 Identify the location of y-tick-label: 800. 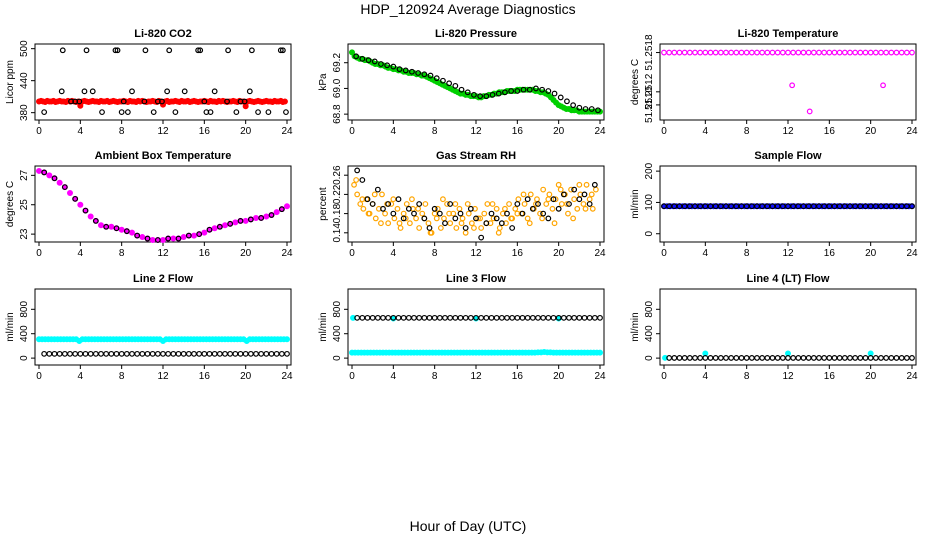
(649, 309).